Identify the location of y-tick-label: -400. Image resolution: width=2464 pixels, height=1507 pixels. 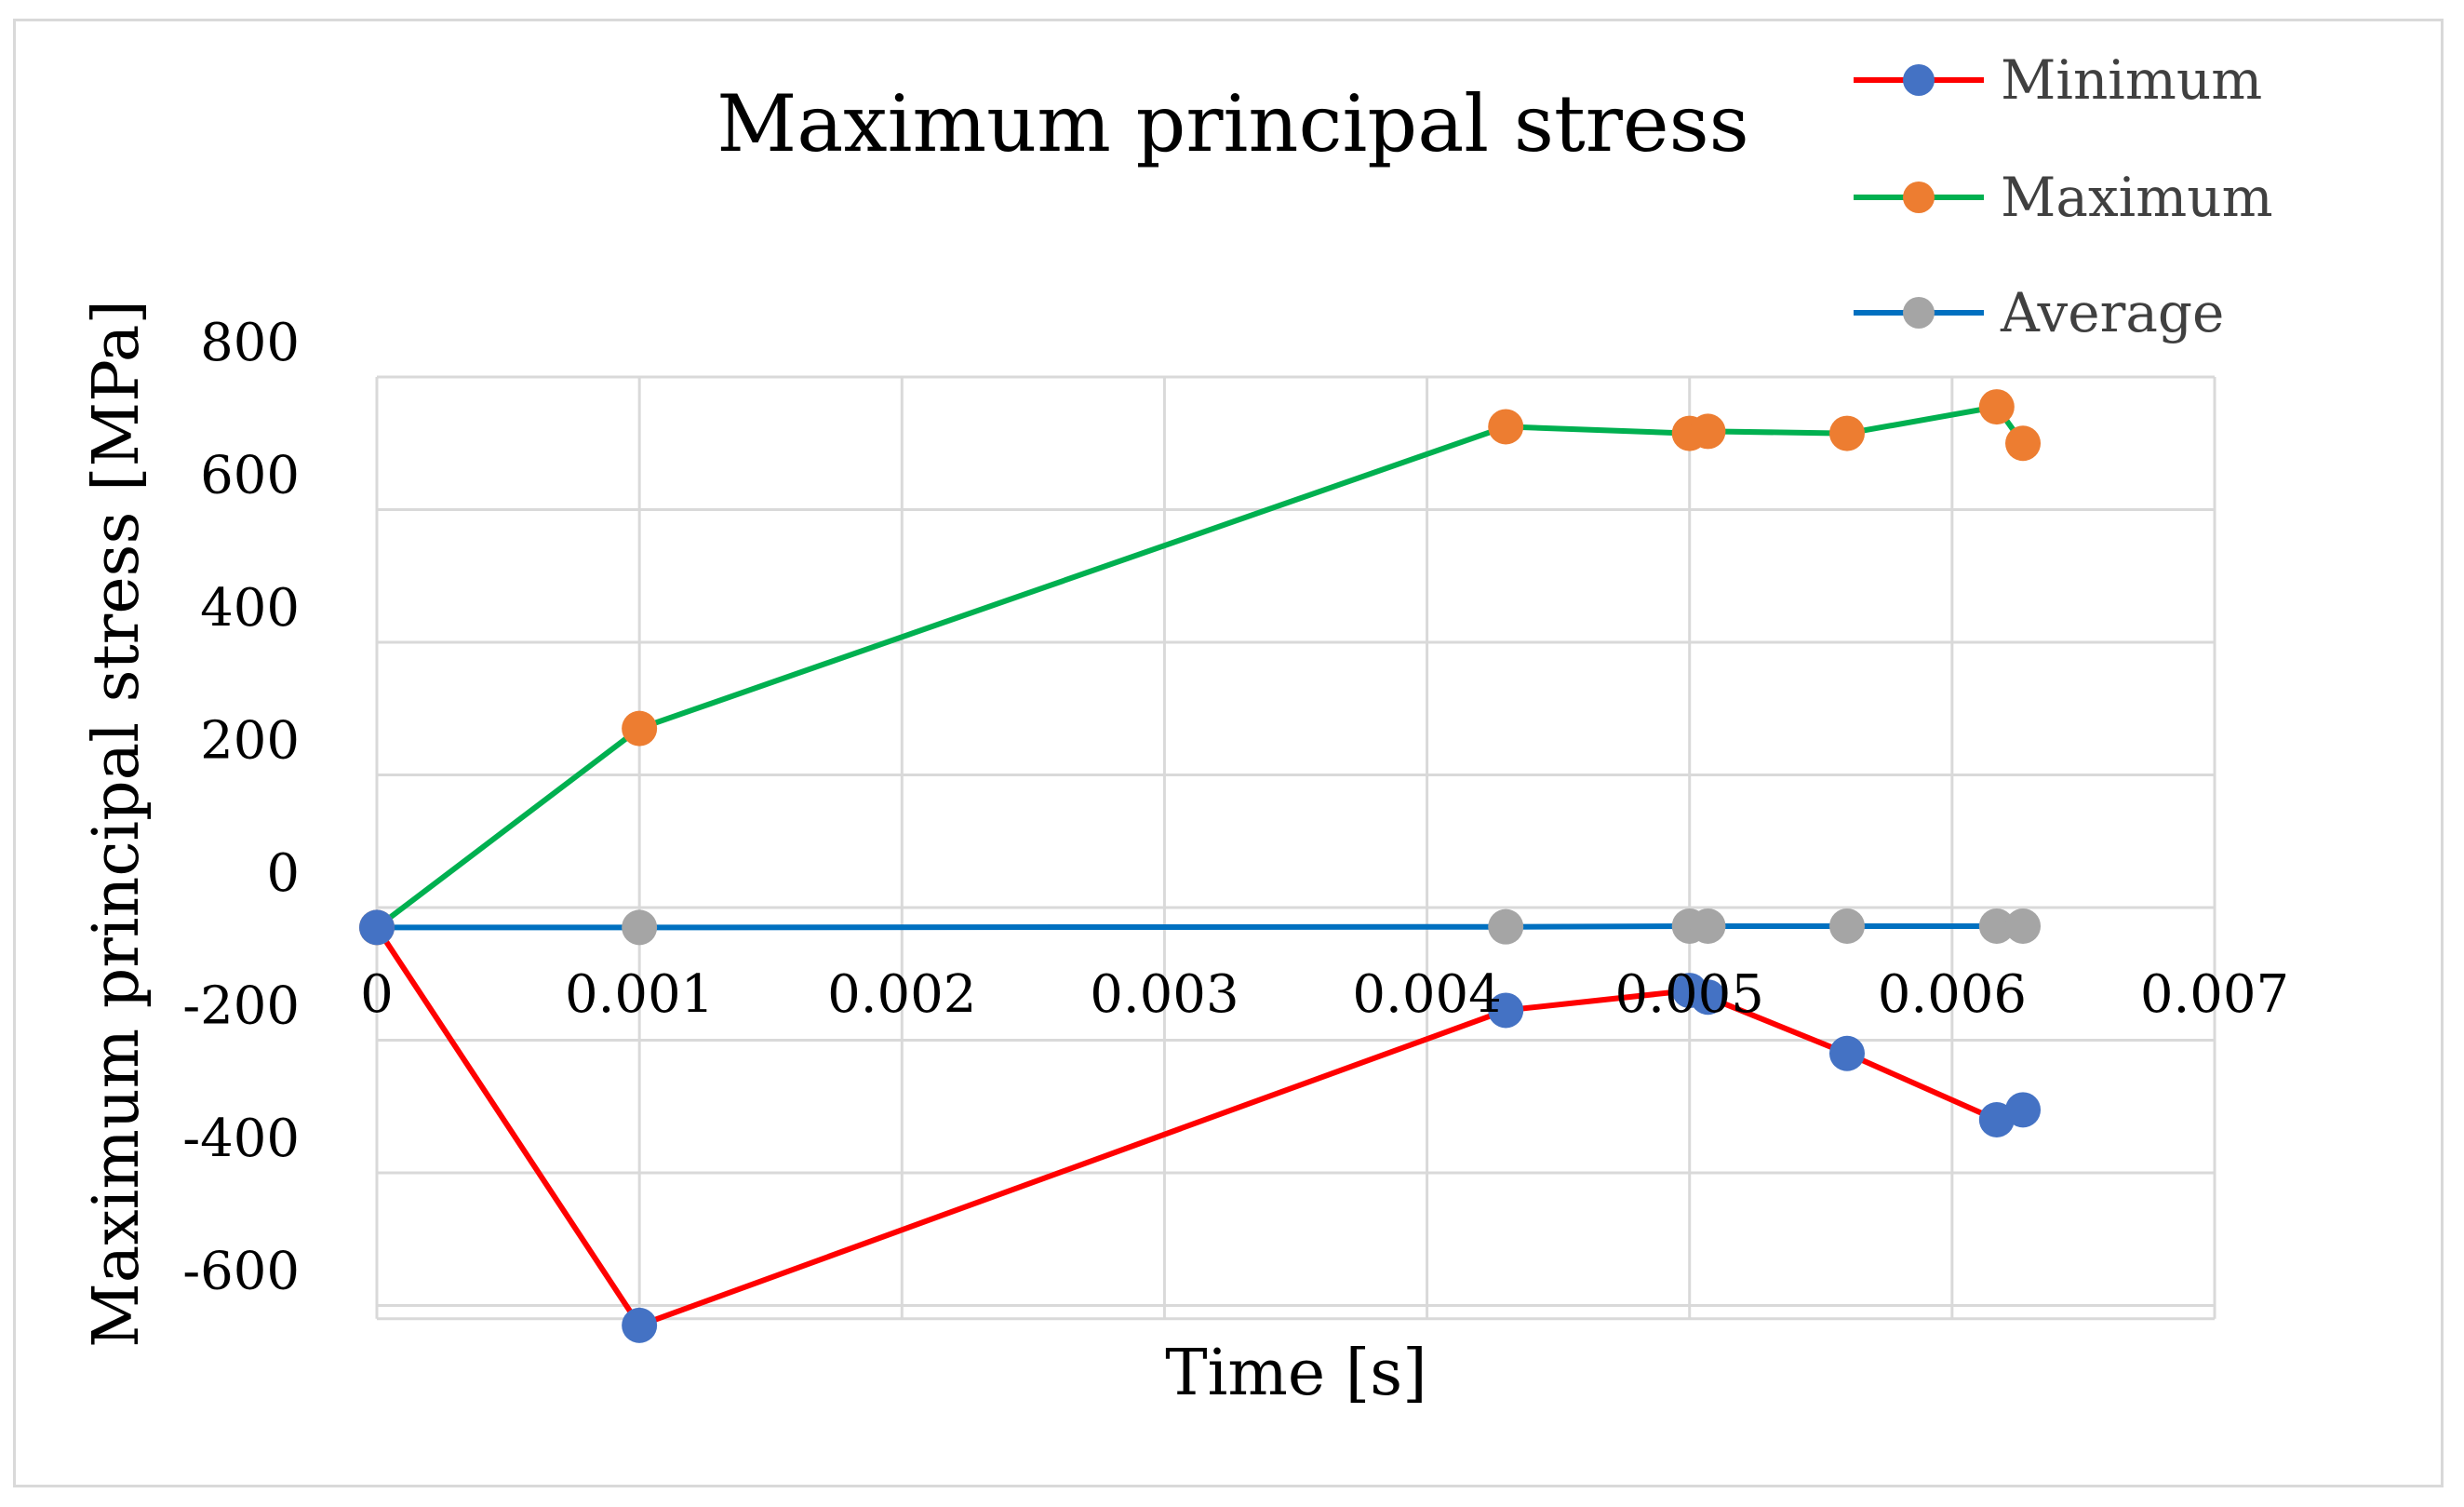
(241, 1139).